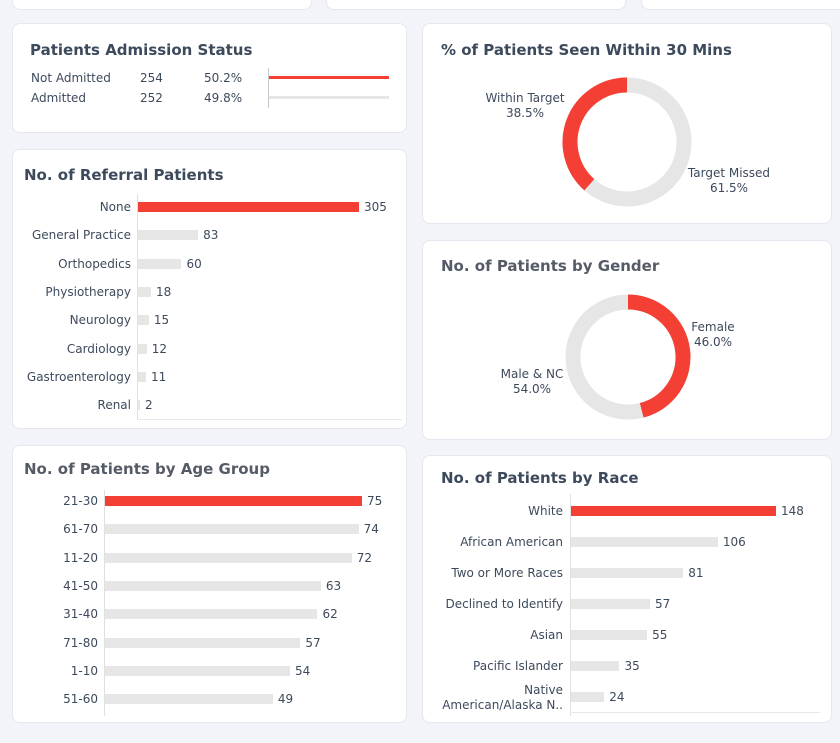 This screenshot has height=743, width=840. I want to click on race-value: 35, so click(632, 666).